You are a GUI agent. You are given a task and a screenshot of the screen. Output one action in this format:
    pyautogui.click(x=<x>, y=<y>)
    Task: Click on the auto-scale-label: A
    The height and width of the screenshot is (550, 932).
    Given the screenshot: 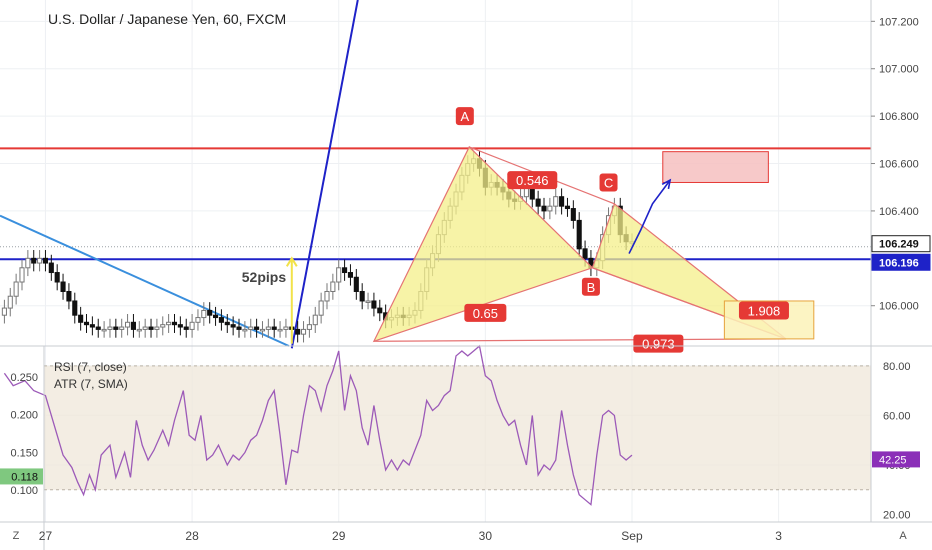 What is the action you would take?
    pyautogui.click(x=903, y=536)
    